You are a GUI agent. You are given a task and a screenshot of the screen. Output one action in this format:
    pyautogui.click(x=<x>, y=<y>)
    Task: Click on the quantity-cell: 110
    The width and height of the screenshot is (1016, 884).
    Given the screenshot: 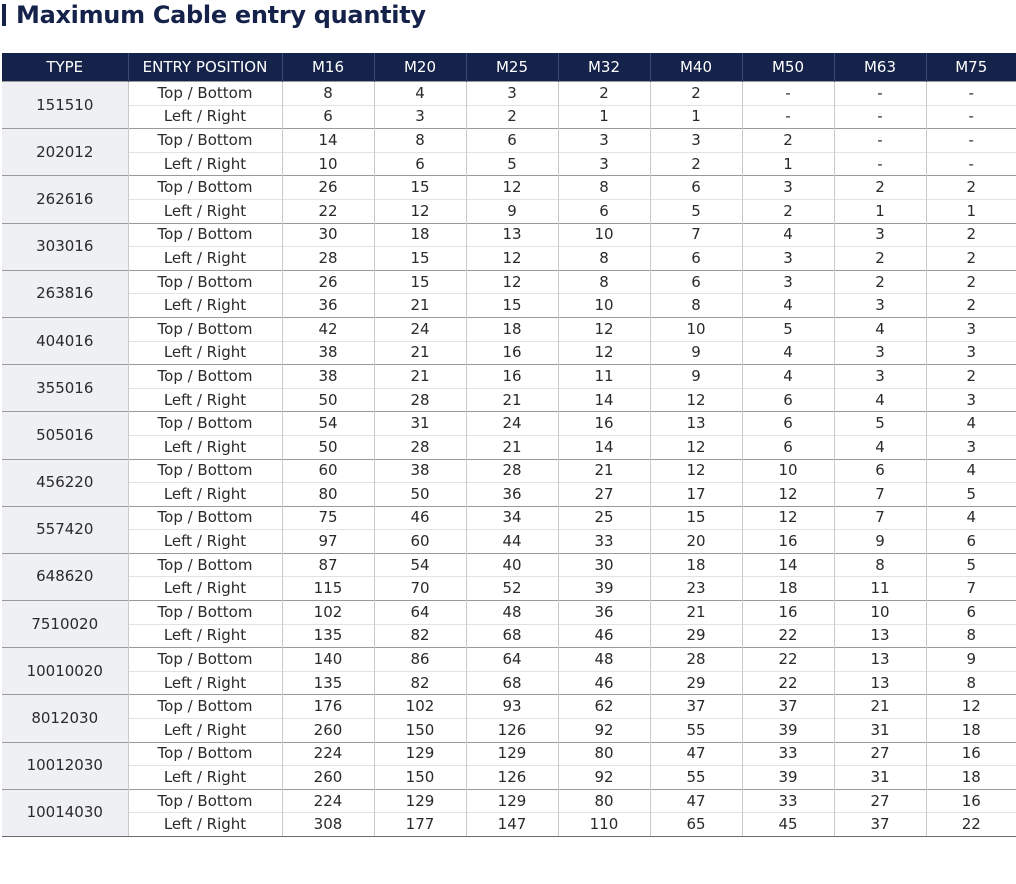 What is the action you would take?
    pyautogui.click(x=603, y=824)
    